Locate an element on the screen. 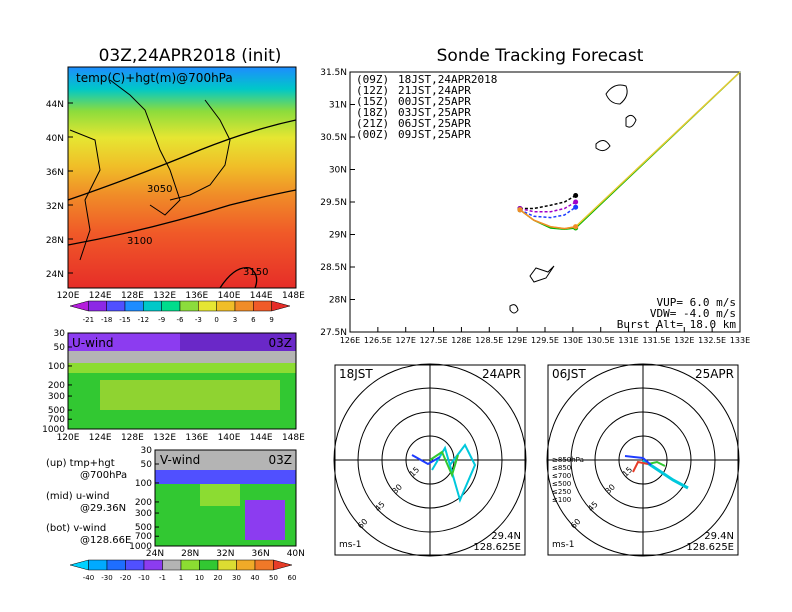 The height and width of the screenshot is (612, 792). temp-colorbar-label: 3 is located at coordinates (235, 320).